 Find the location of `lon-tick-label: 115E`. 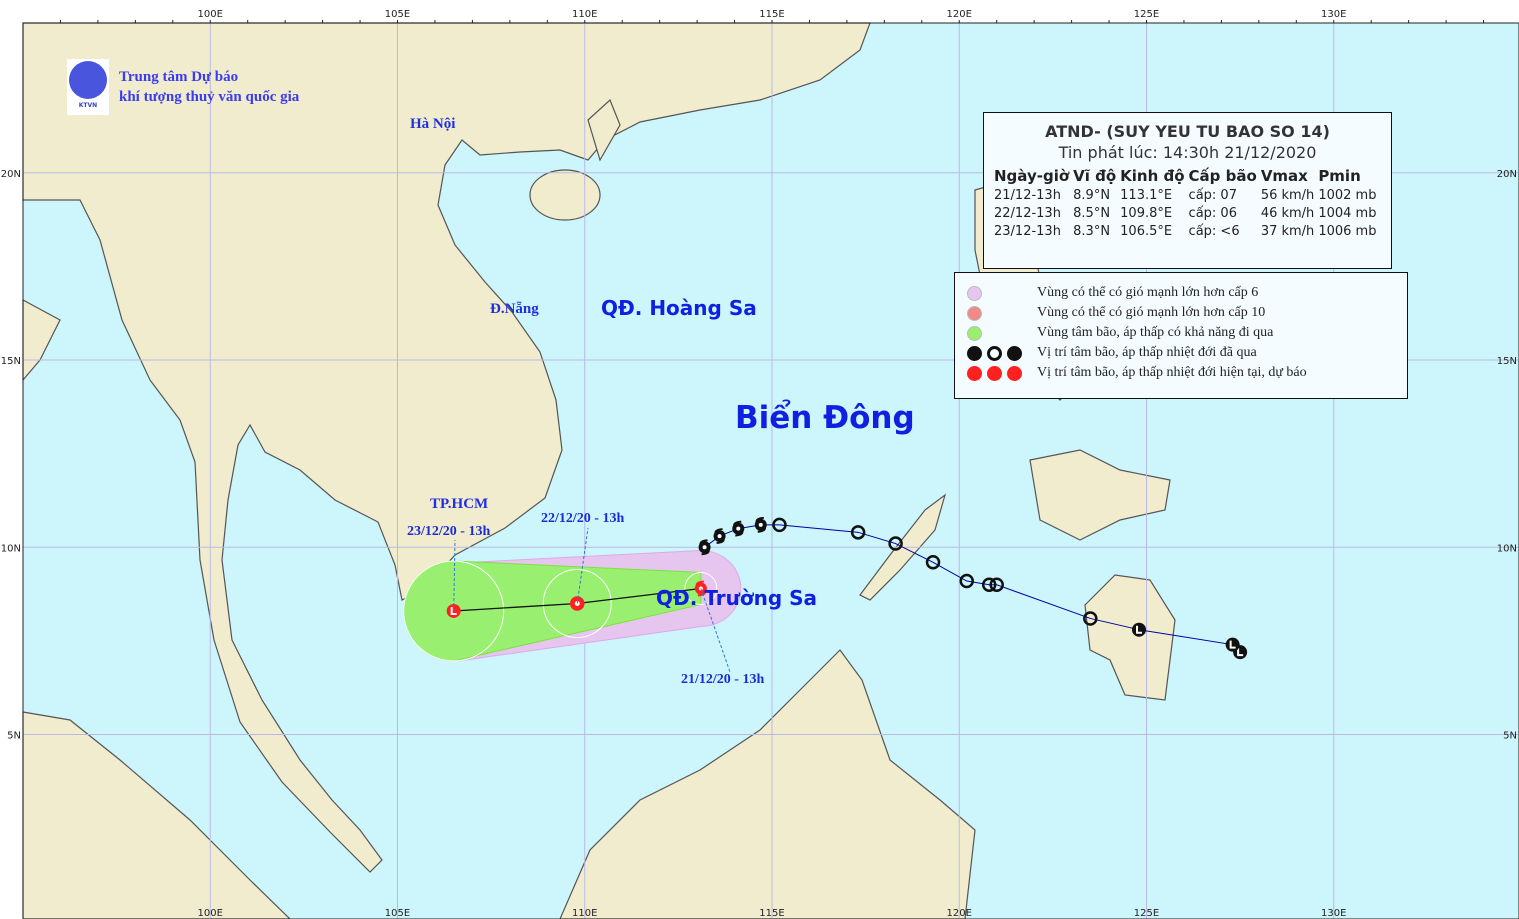

lon-tick-label: 115E is located at coordinates (771, 14).